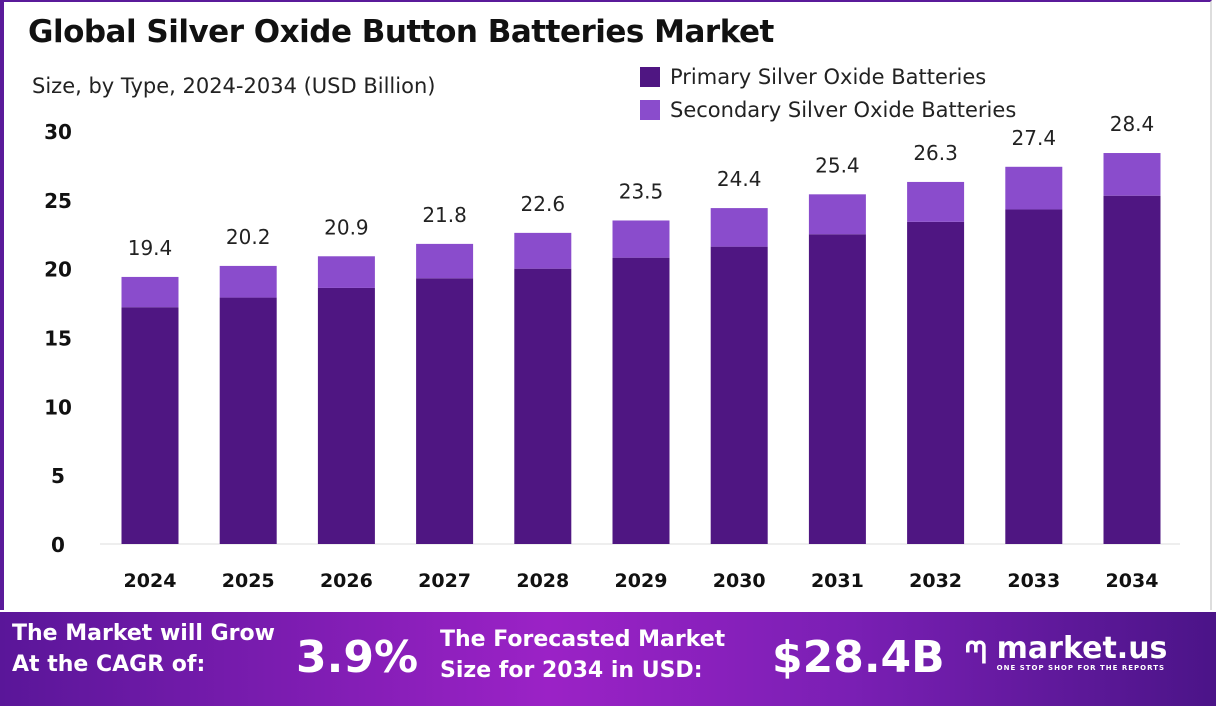 This screenshot has width=1216, height=706. Describe the element at coordinates (543, 204) in the screenshot. I see `data-label: 22.6` at that location.